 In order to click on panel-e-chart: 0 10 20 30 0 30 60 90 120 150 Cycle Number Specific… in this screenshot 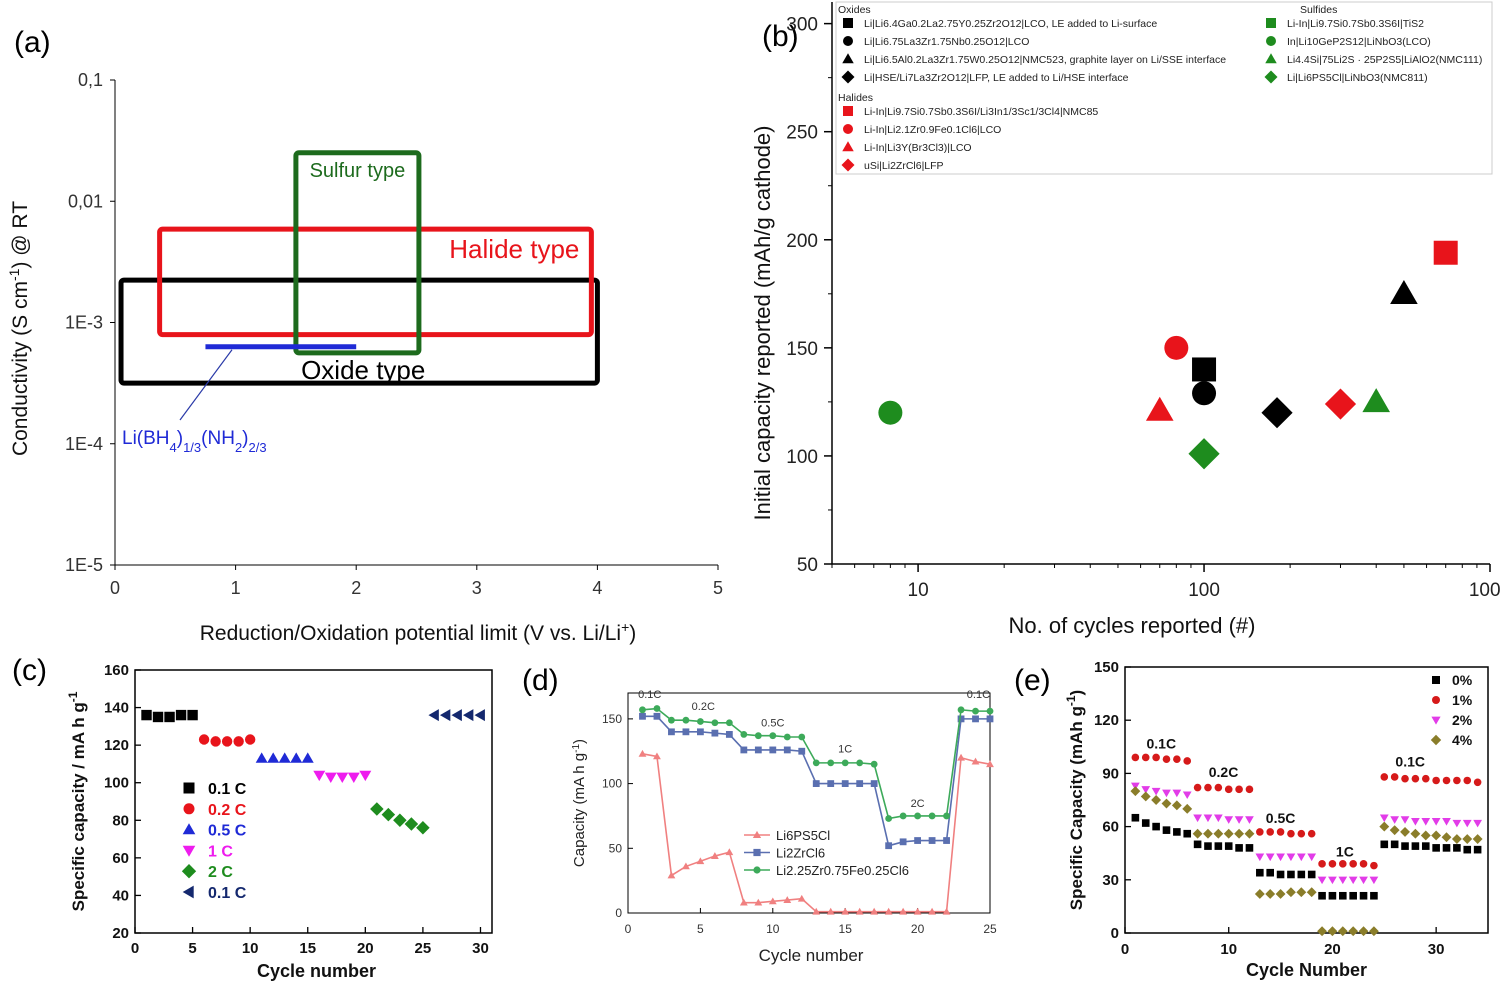, I will do `click(1276, 819)`.